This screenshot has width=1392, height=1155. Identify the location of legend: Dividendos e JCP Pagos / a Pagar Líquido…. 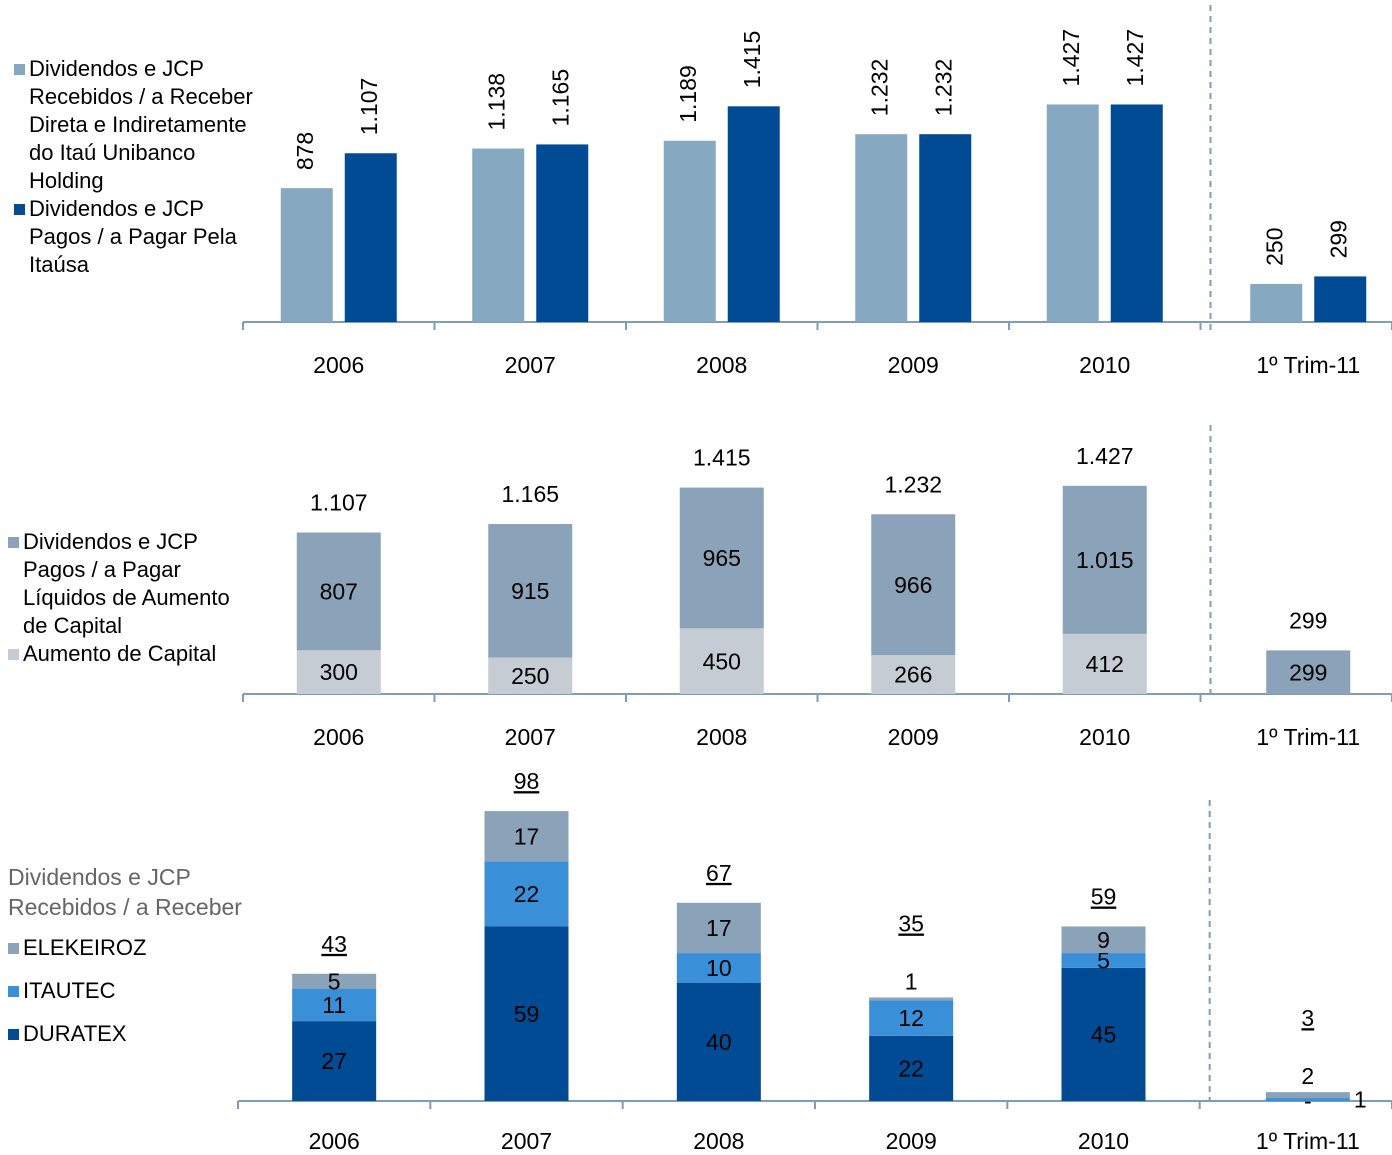
(132, 598).